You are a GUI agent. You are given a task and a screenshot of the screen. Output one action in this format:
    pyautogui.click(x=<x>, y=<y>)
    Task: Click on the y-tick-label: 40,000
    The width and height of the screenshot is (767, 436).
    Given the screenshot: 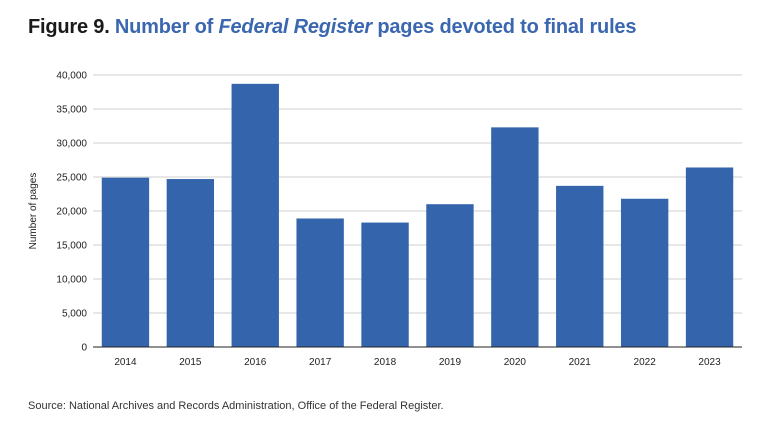 What is the action you would take?
    pyautogui.click(x=71, y=76)
    